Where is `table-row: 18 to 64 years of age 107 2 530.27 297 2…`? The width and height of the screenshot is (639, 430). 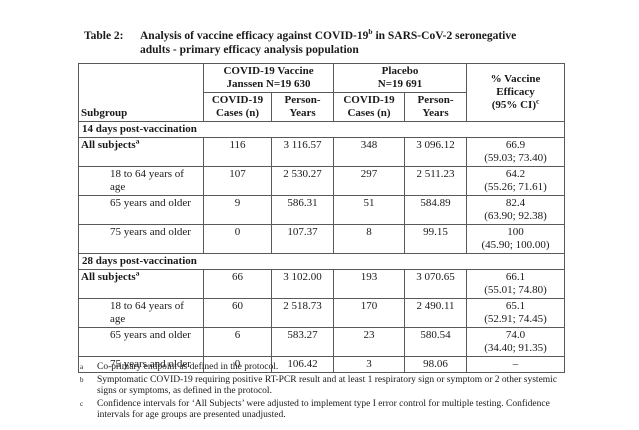
table-row: 18 to 64 years of age 107 2 530.27 297 2… is located at coordinates (322, 181).